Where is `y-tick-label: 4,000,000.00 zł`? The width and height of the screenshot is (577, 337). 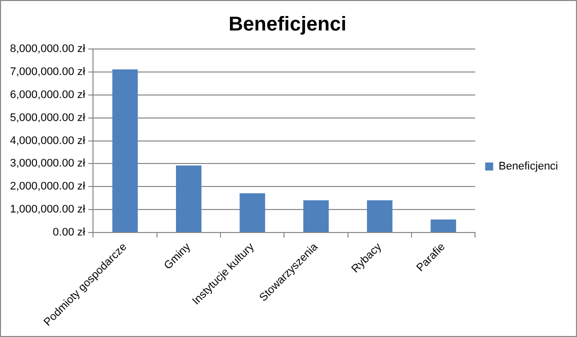 y-tick-label: 4,000,000.00 zł is located at coordinates (48, 140).